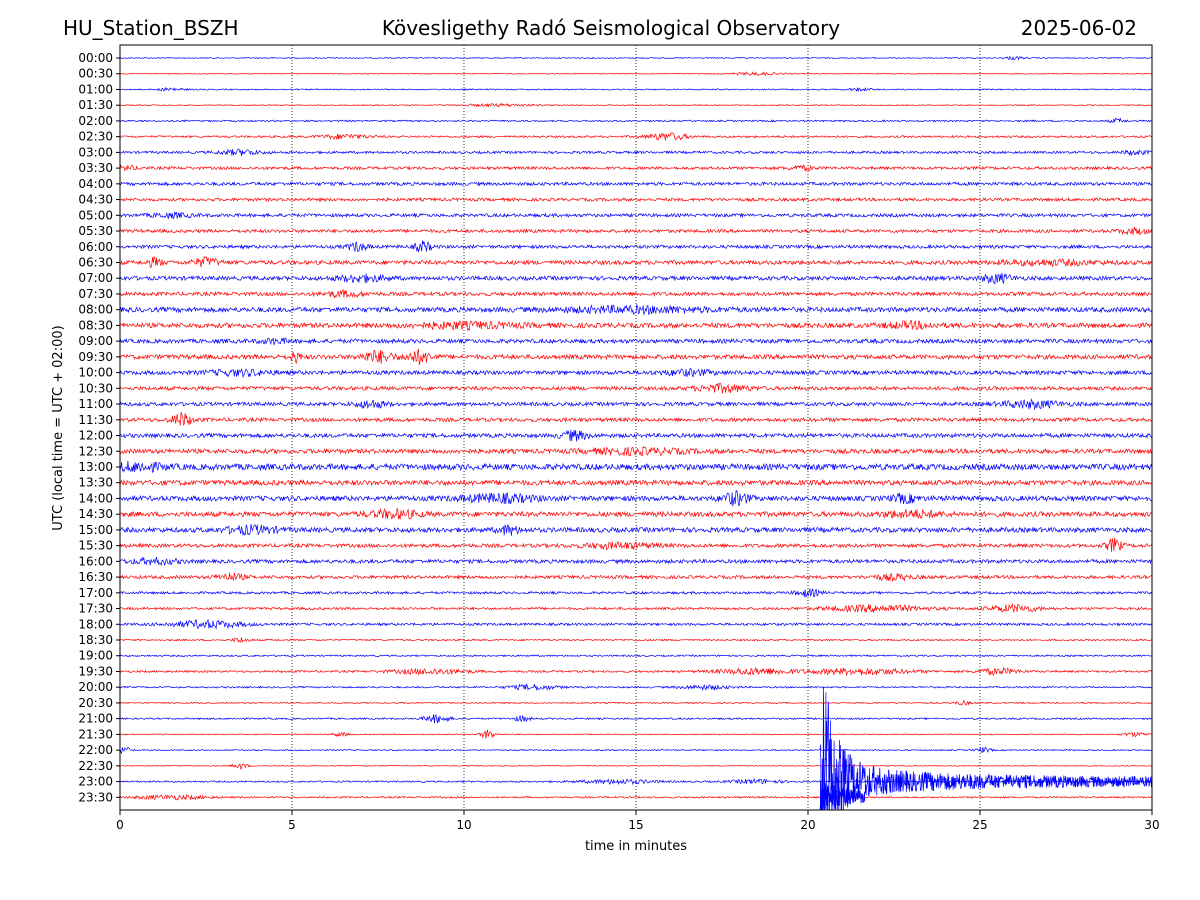  What do you see at coordinates (95, 215) in the screenshot?
I see `y-tick-label: 05:00` at bounding box center [95, 215].